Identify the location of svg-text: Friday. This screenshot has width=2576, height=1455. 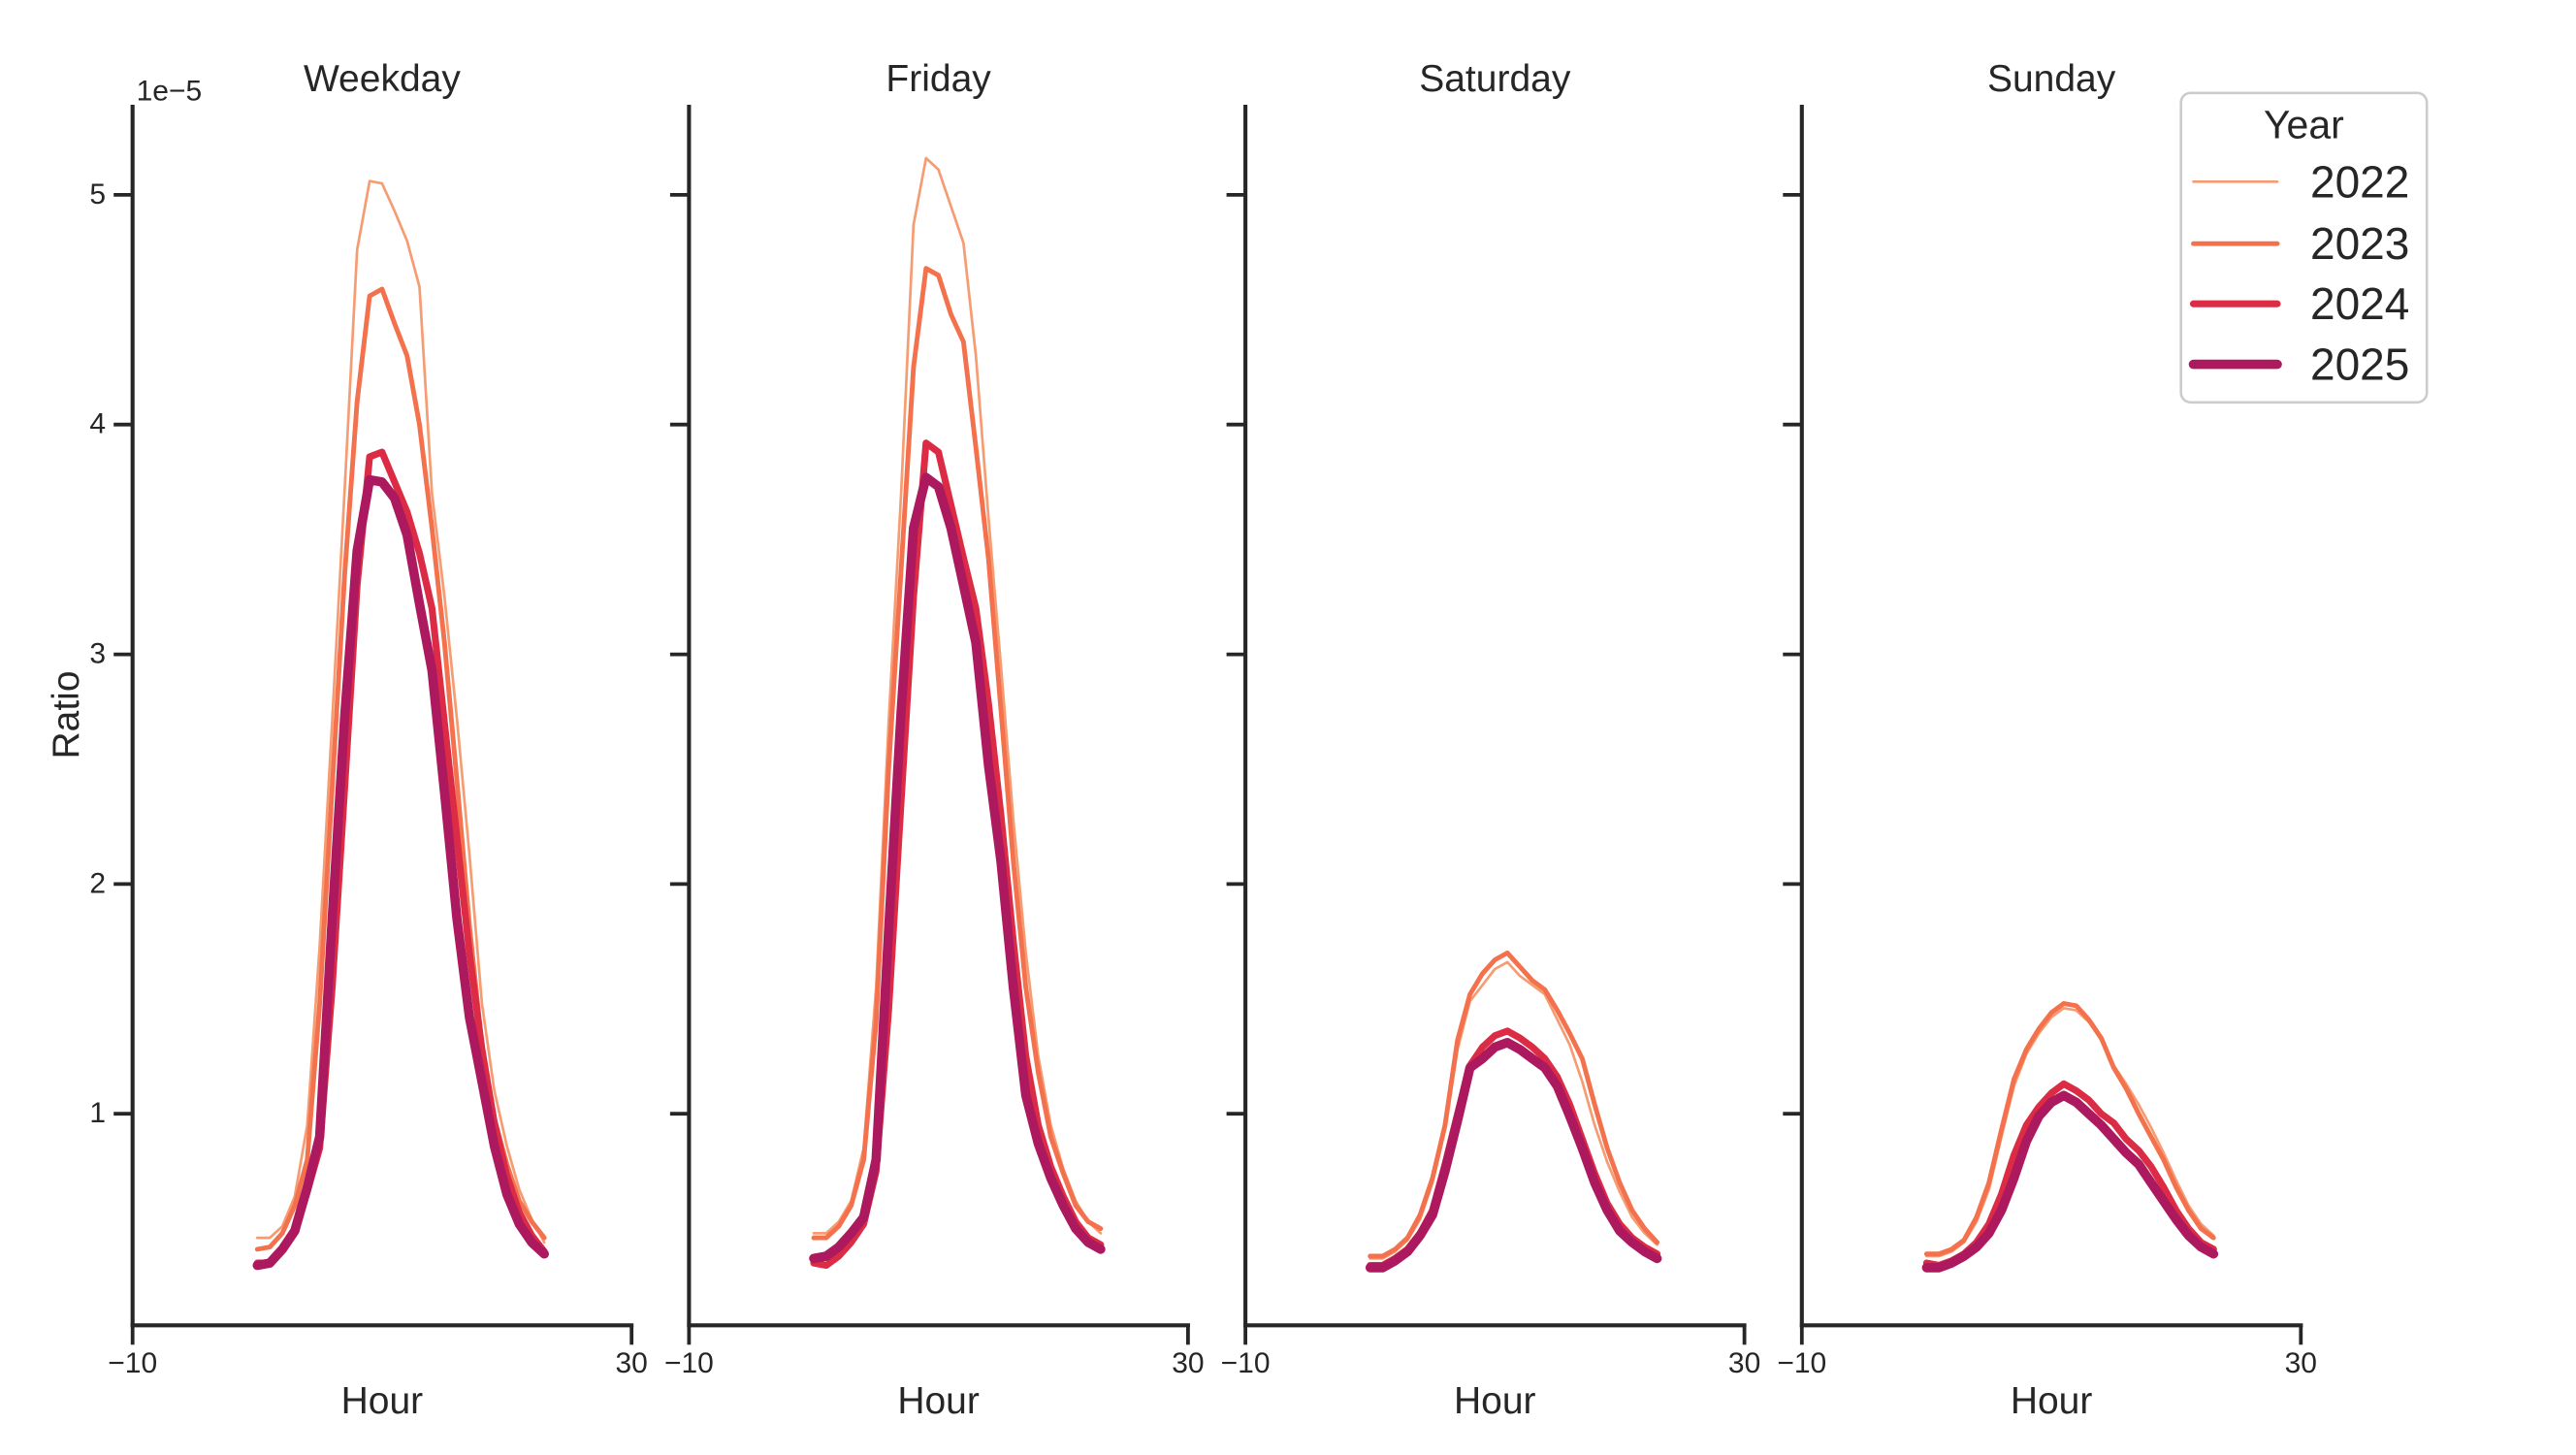
(938, 79).